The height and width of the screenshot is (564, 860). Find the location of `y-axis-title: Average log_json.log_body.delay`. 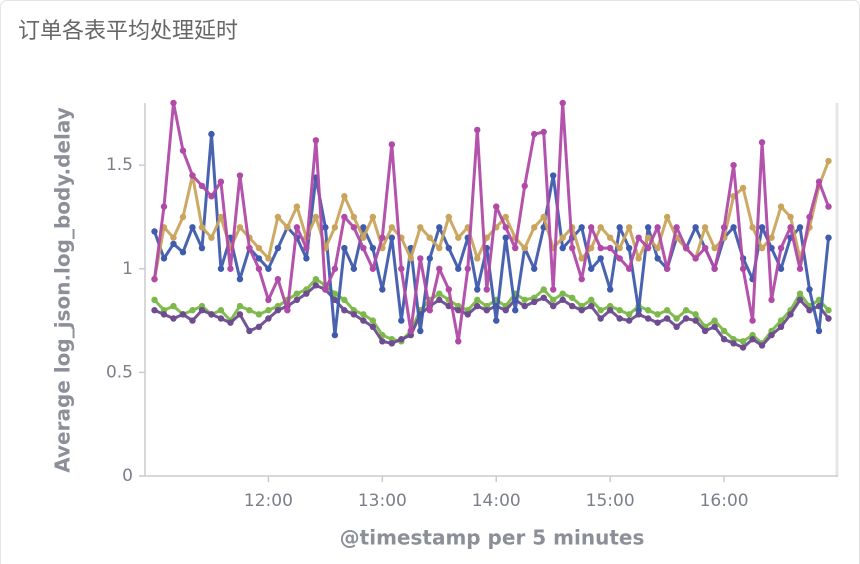

y-axis-title: Average log_json.log_body.delay is located at coordinates (63, 290).